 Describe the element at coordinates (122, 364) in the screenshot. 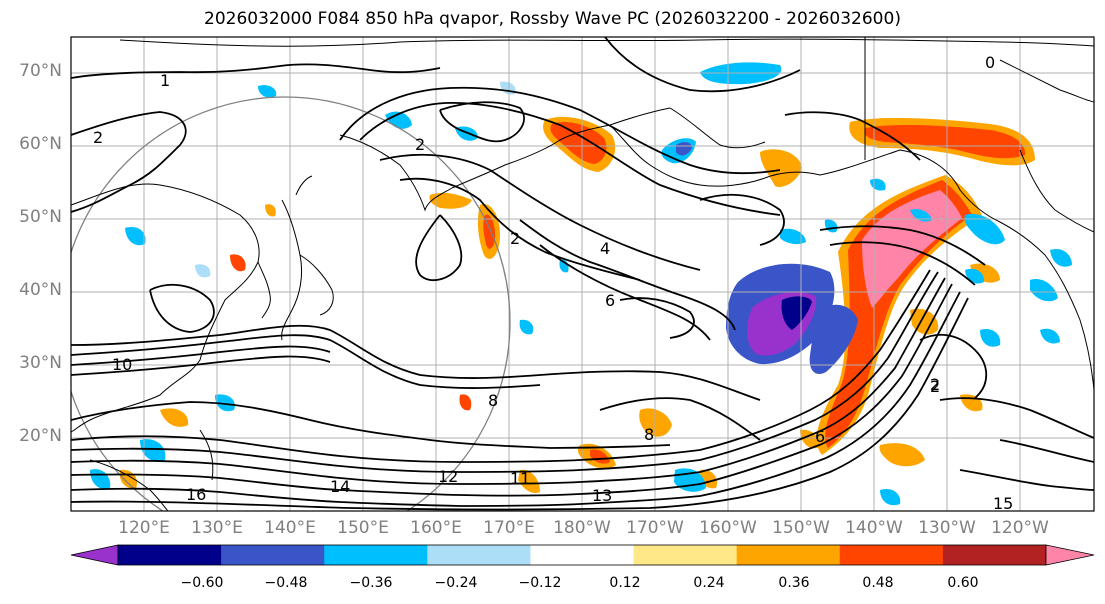

I see `contour-label: 10` at that location.